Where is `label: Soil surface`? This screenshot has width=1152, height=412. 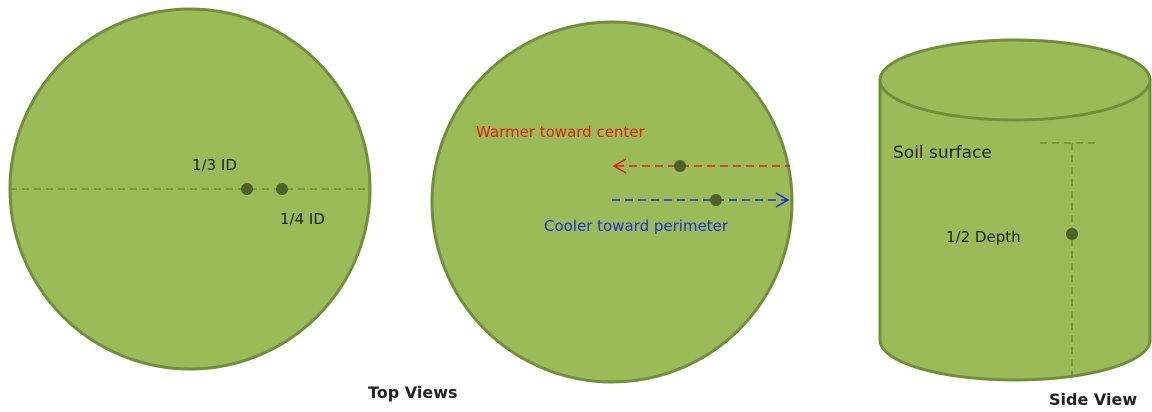 label: Soil surface is located at coordinates (942, 153).